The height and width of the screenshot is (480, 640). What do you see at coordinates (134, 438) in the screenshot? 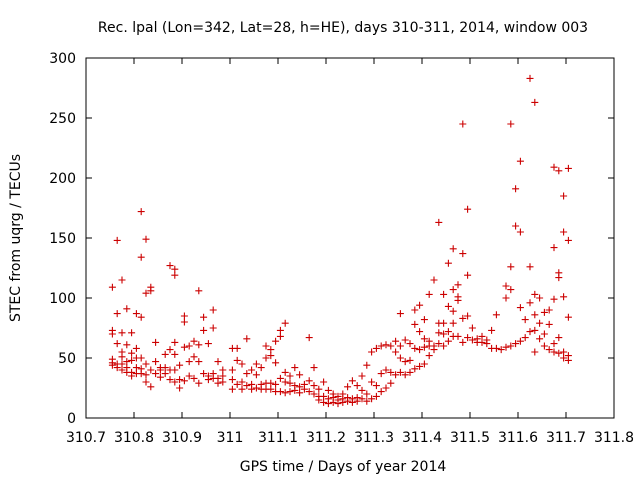
I see `x-tick-label: 310.8` at bounding box center [134, 438].